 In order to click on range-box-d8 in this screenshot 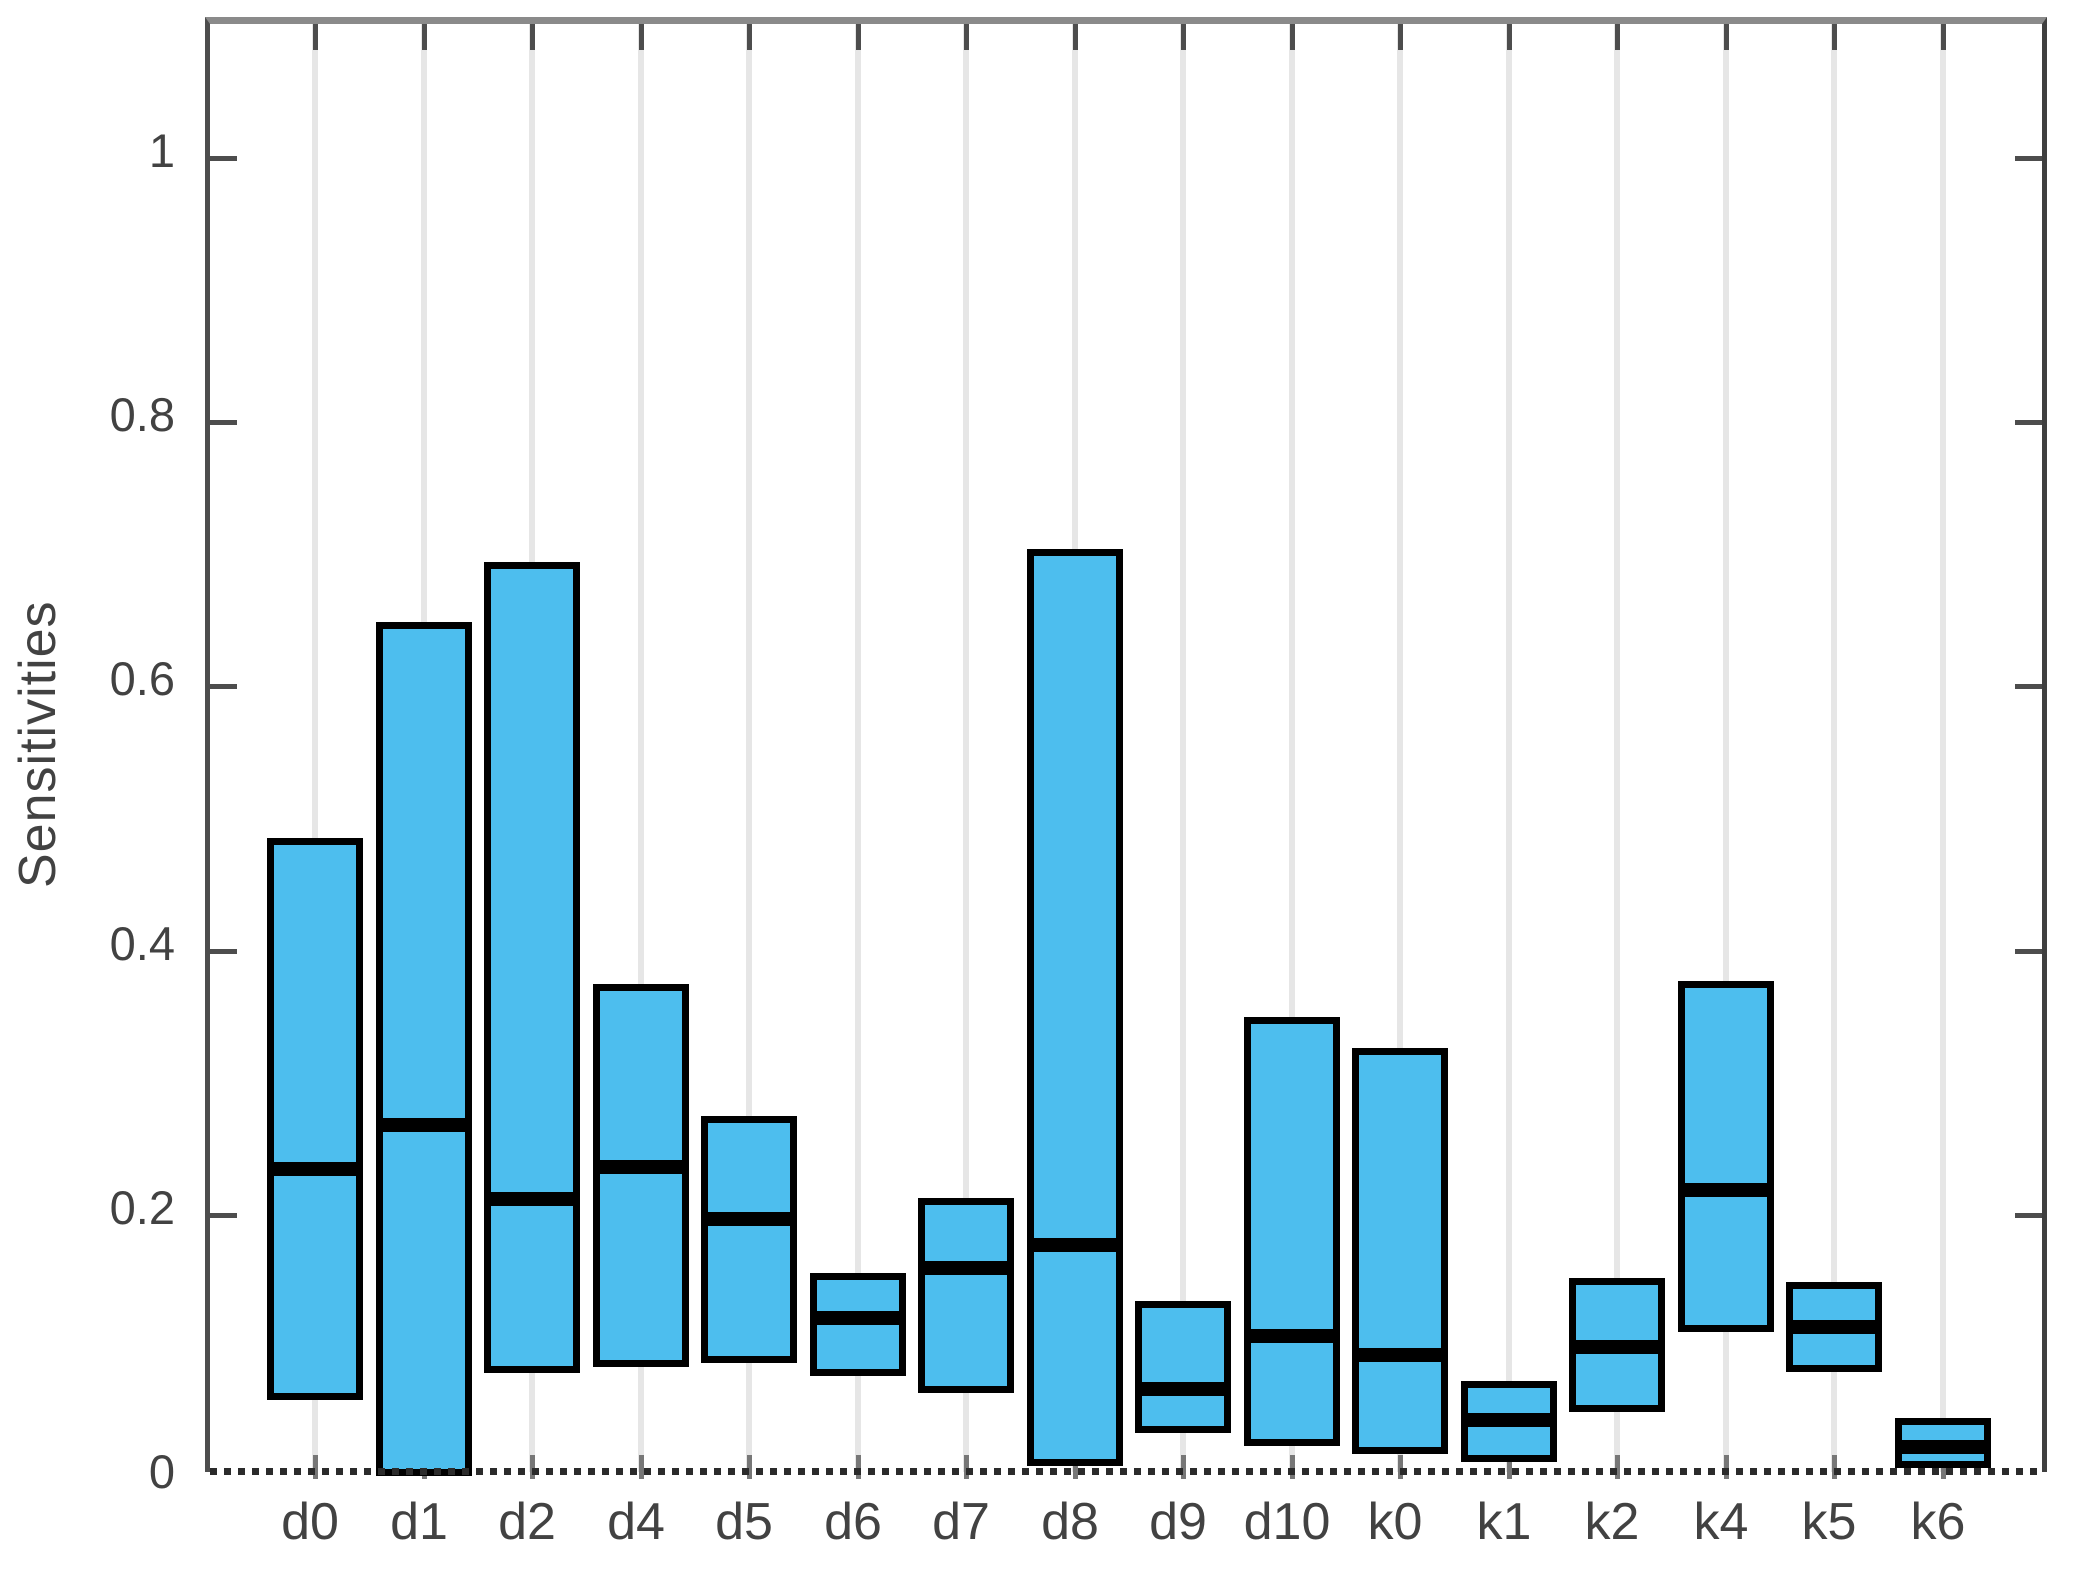, I will do `click(1075, 1007)`.